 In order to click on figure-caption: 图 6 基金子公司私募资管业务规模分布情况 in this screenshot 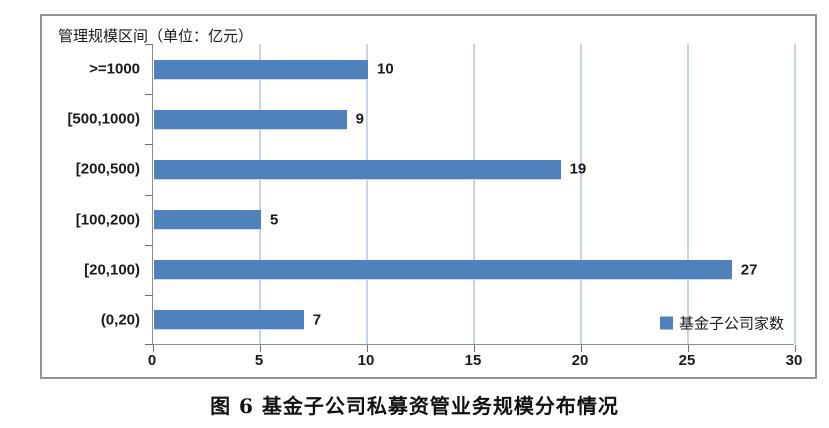, I will do `click(414, 406)`.